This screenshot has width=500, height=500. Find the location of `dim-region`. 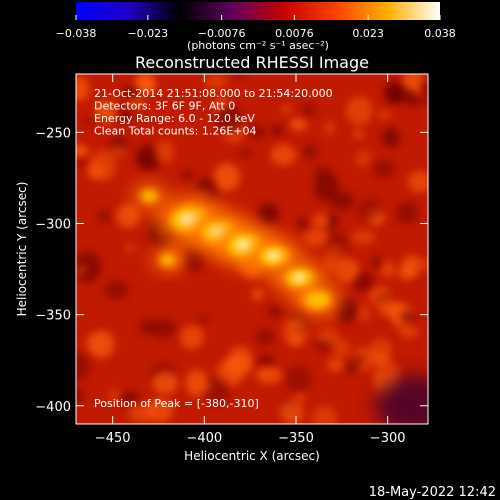

dim-region is located at coordinates (401, 399).